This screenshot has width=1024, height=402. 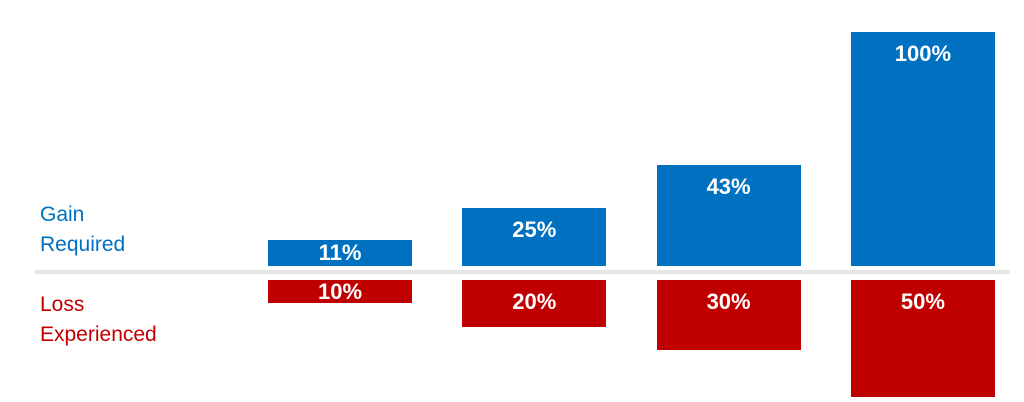 What do you see at coordinates (922, 338) in the screenshot?
I see `bar: 50%` at bounding box center [922, 338].